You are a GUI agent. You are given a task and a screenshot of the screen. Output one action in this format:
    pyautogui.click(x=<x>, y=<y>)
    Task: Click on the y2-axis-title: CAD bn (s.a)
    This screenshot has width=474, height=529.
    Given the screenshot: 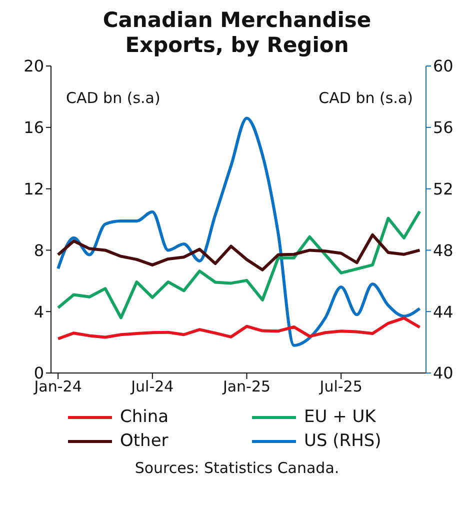 What is the action you would take?
    pyautogui.click(x=365, y=98)
    